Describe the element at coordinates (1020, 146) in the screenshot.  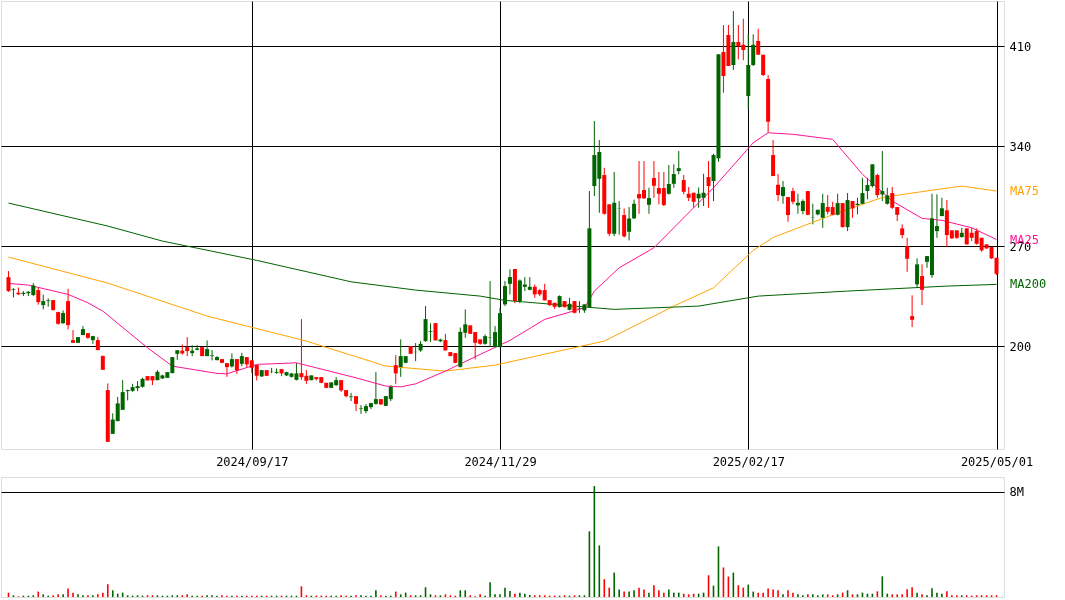
I see `y-tick-label: 340` at that location.